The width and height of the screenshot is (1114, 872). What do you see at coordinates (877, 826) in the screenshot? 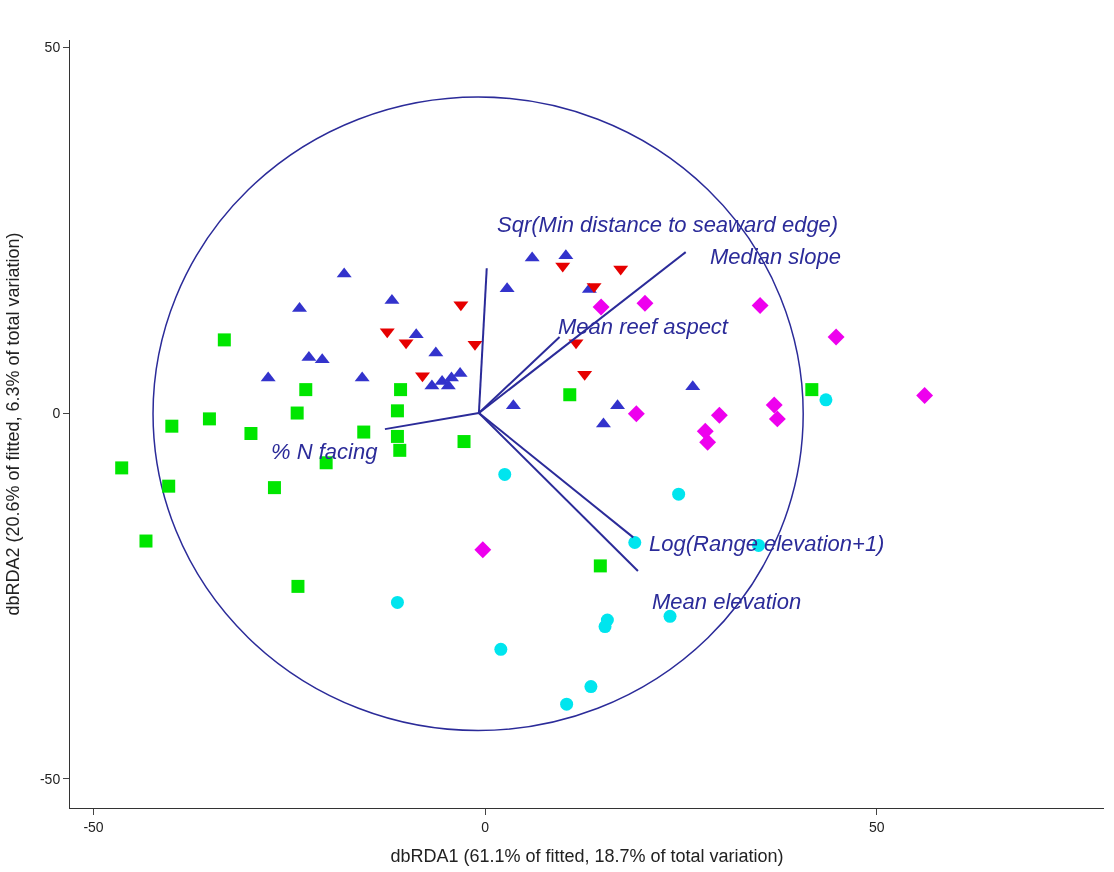
I see `x-tick-label: 50` at bounding box center [877, 826].